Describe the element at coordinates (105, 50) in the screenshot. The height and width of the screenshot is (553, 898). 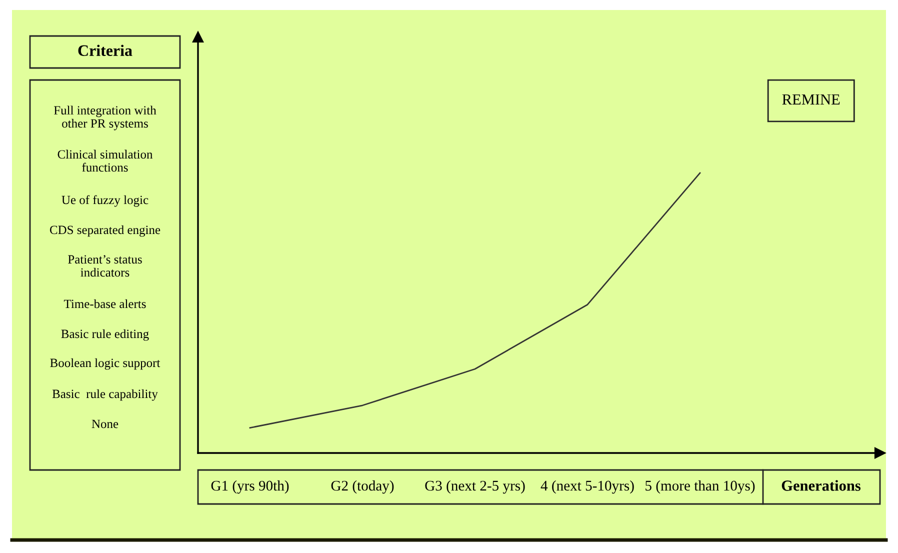
I see `text: Criteria` at that location.